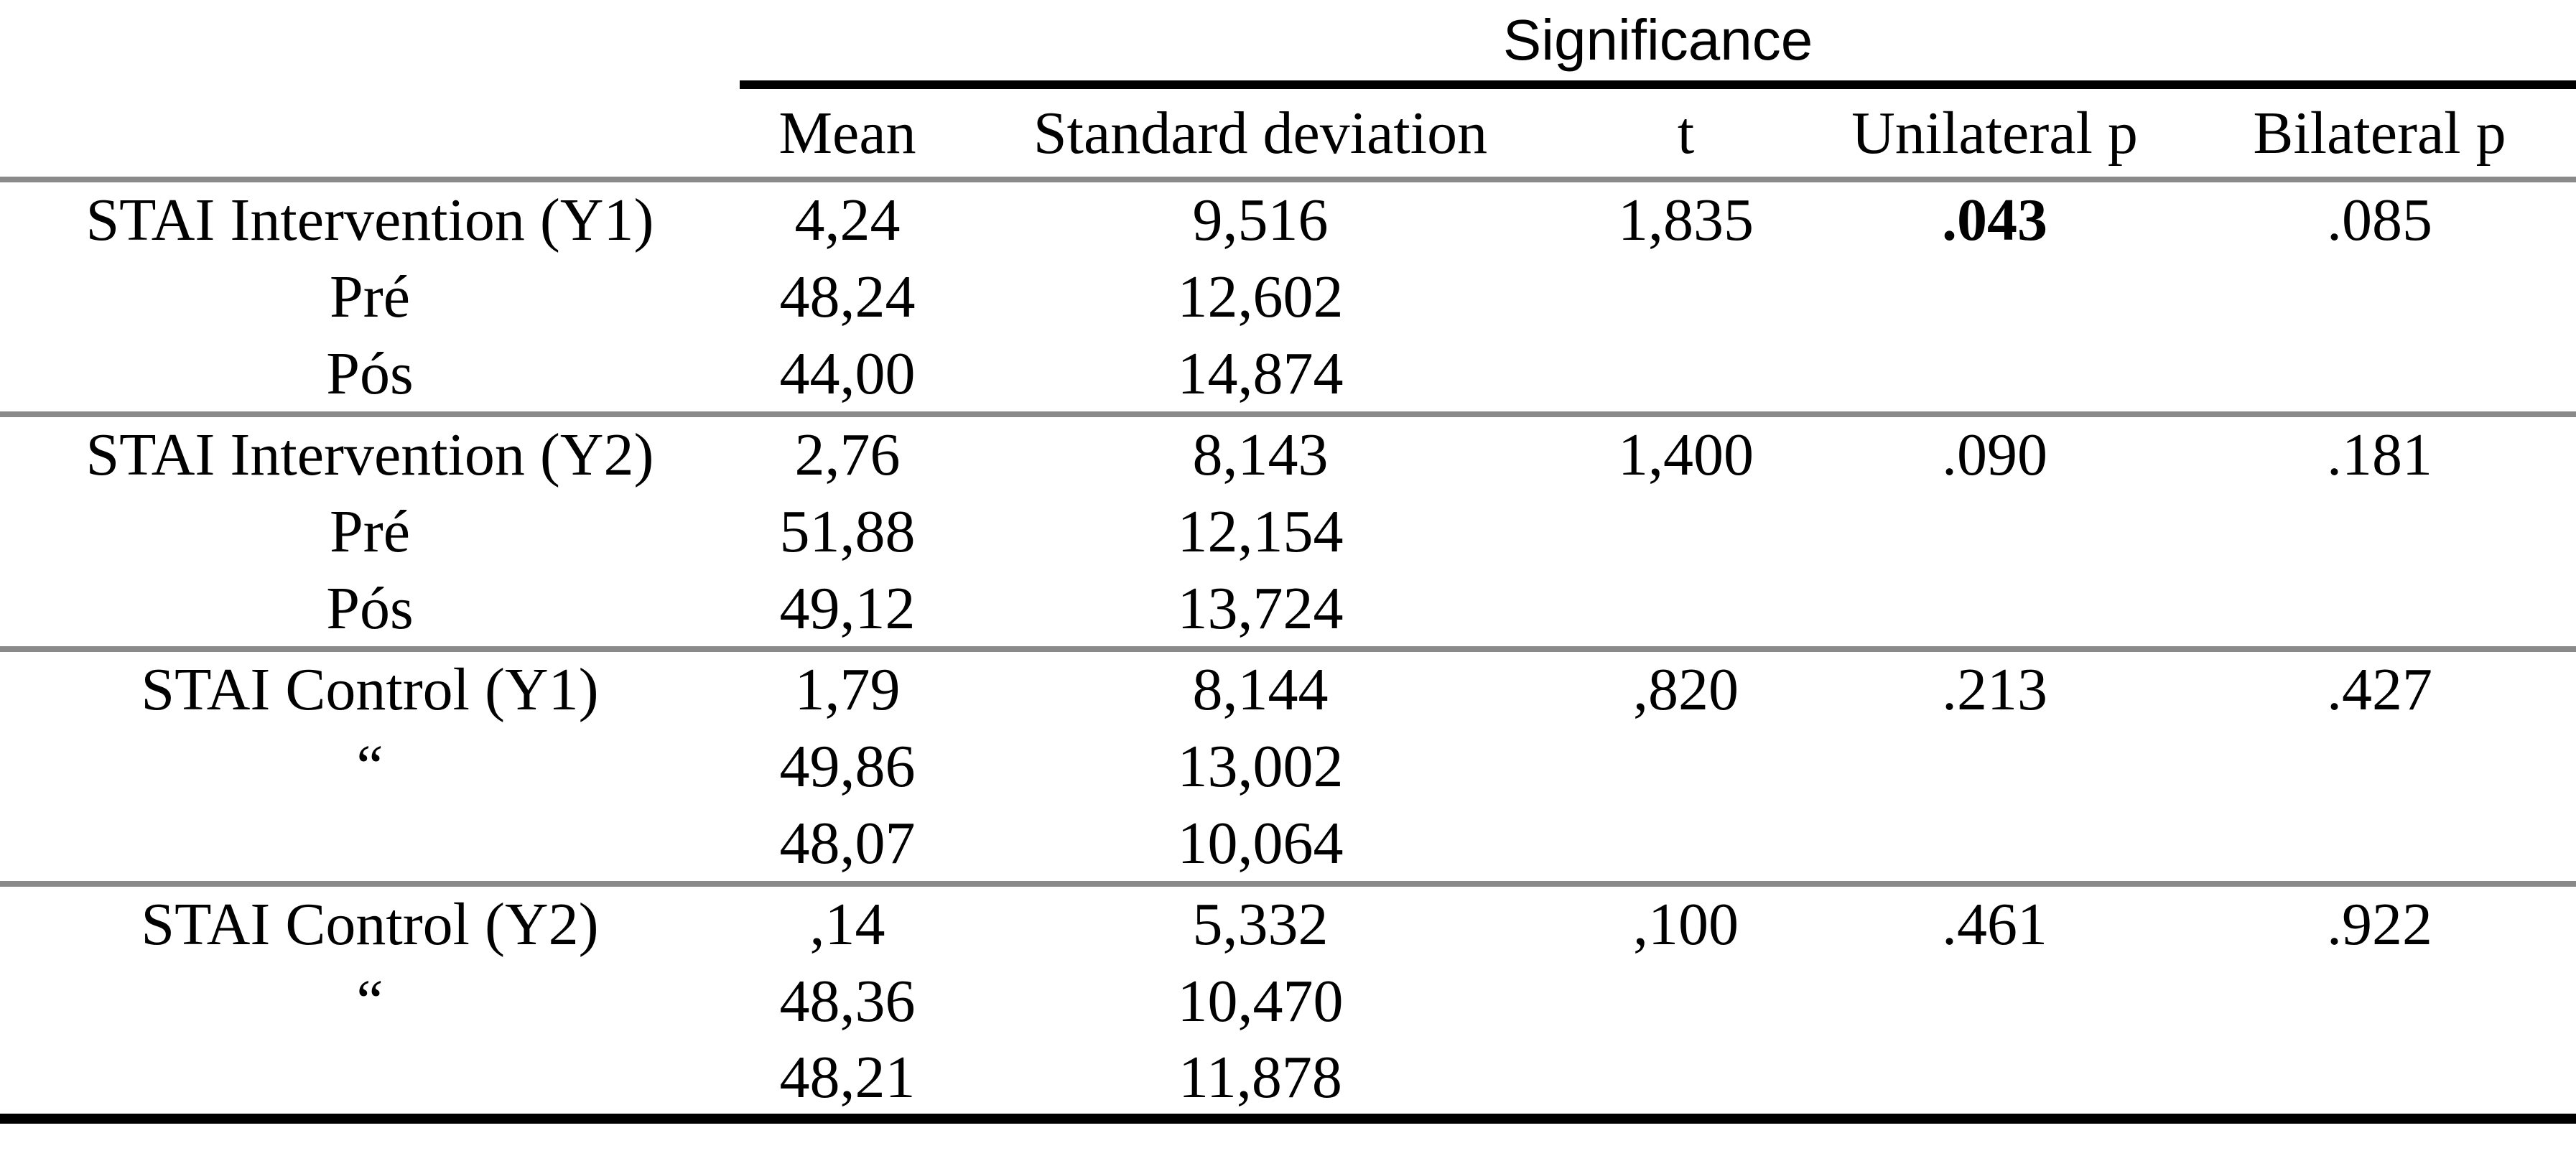  I want to click on cell-mean: 48,24, so click(847, 297).